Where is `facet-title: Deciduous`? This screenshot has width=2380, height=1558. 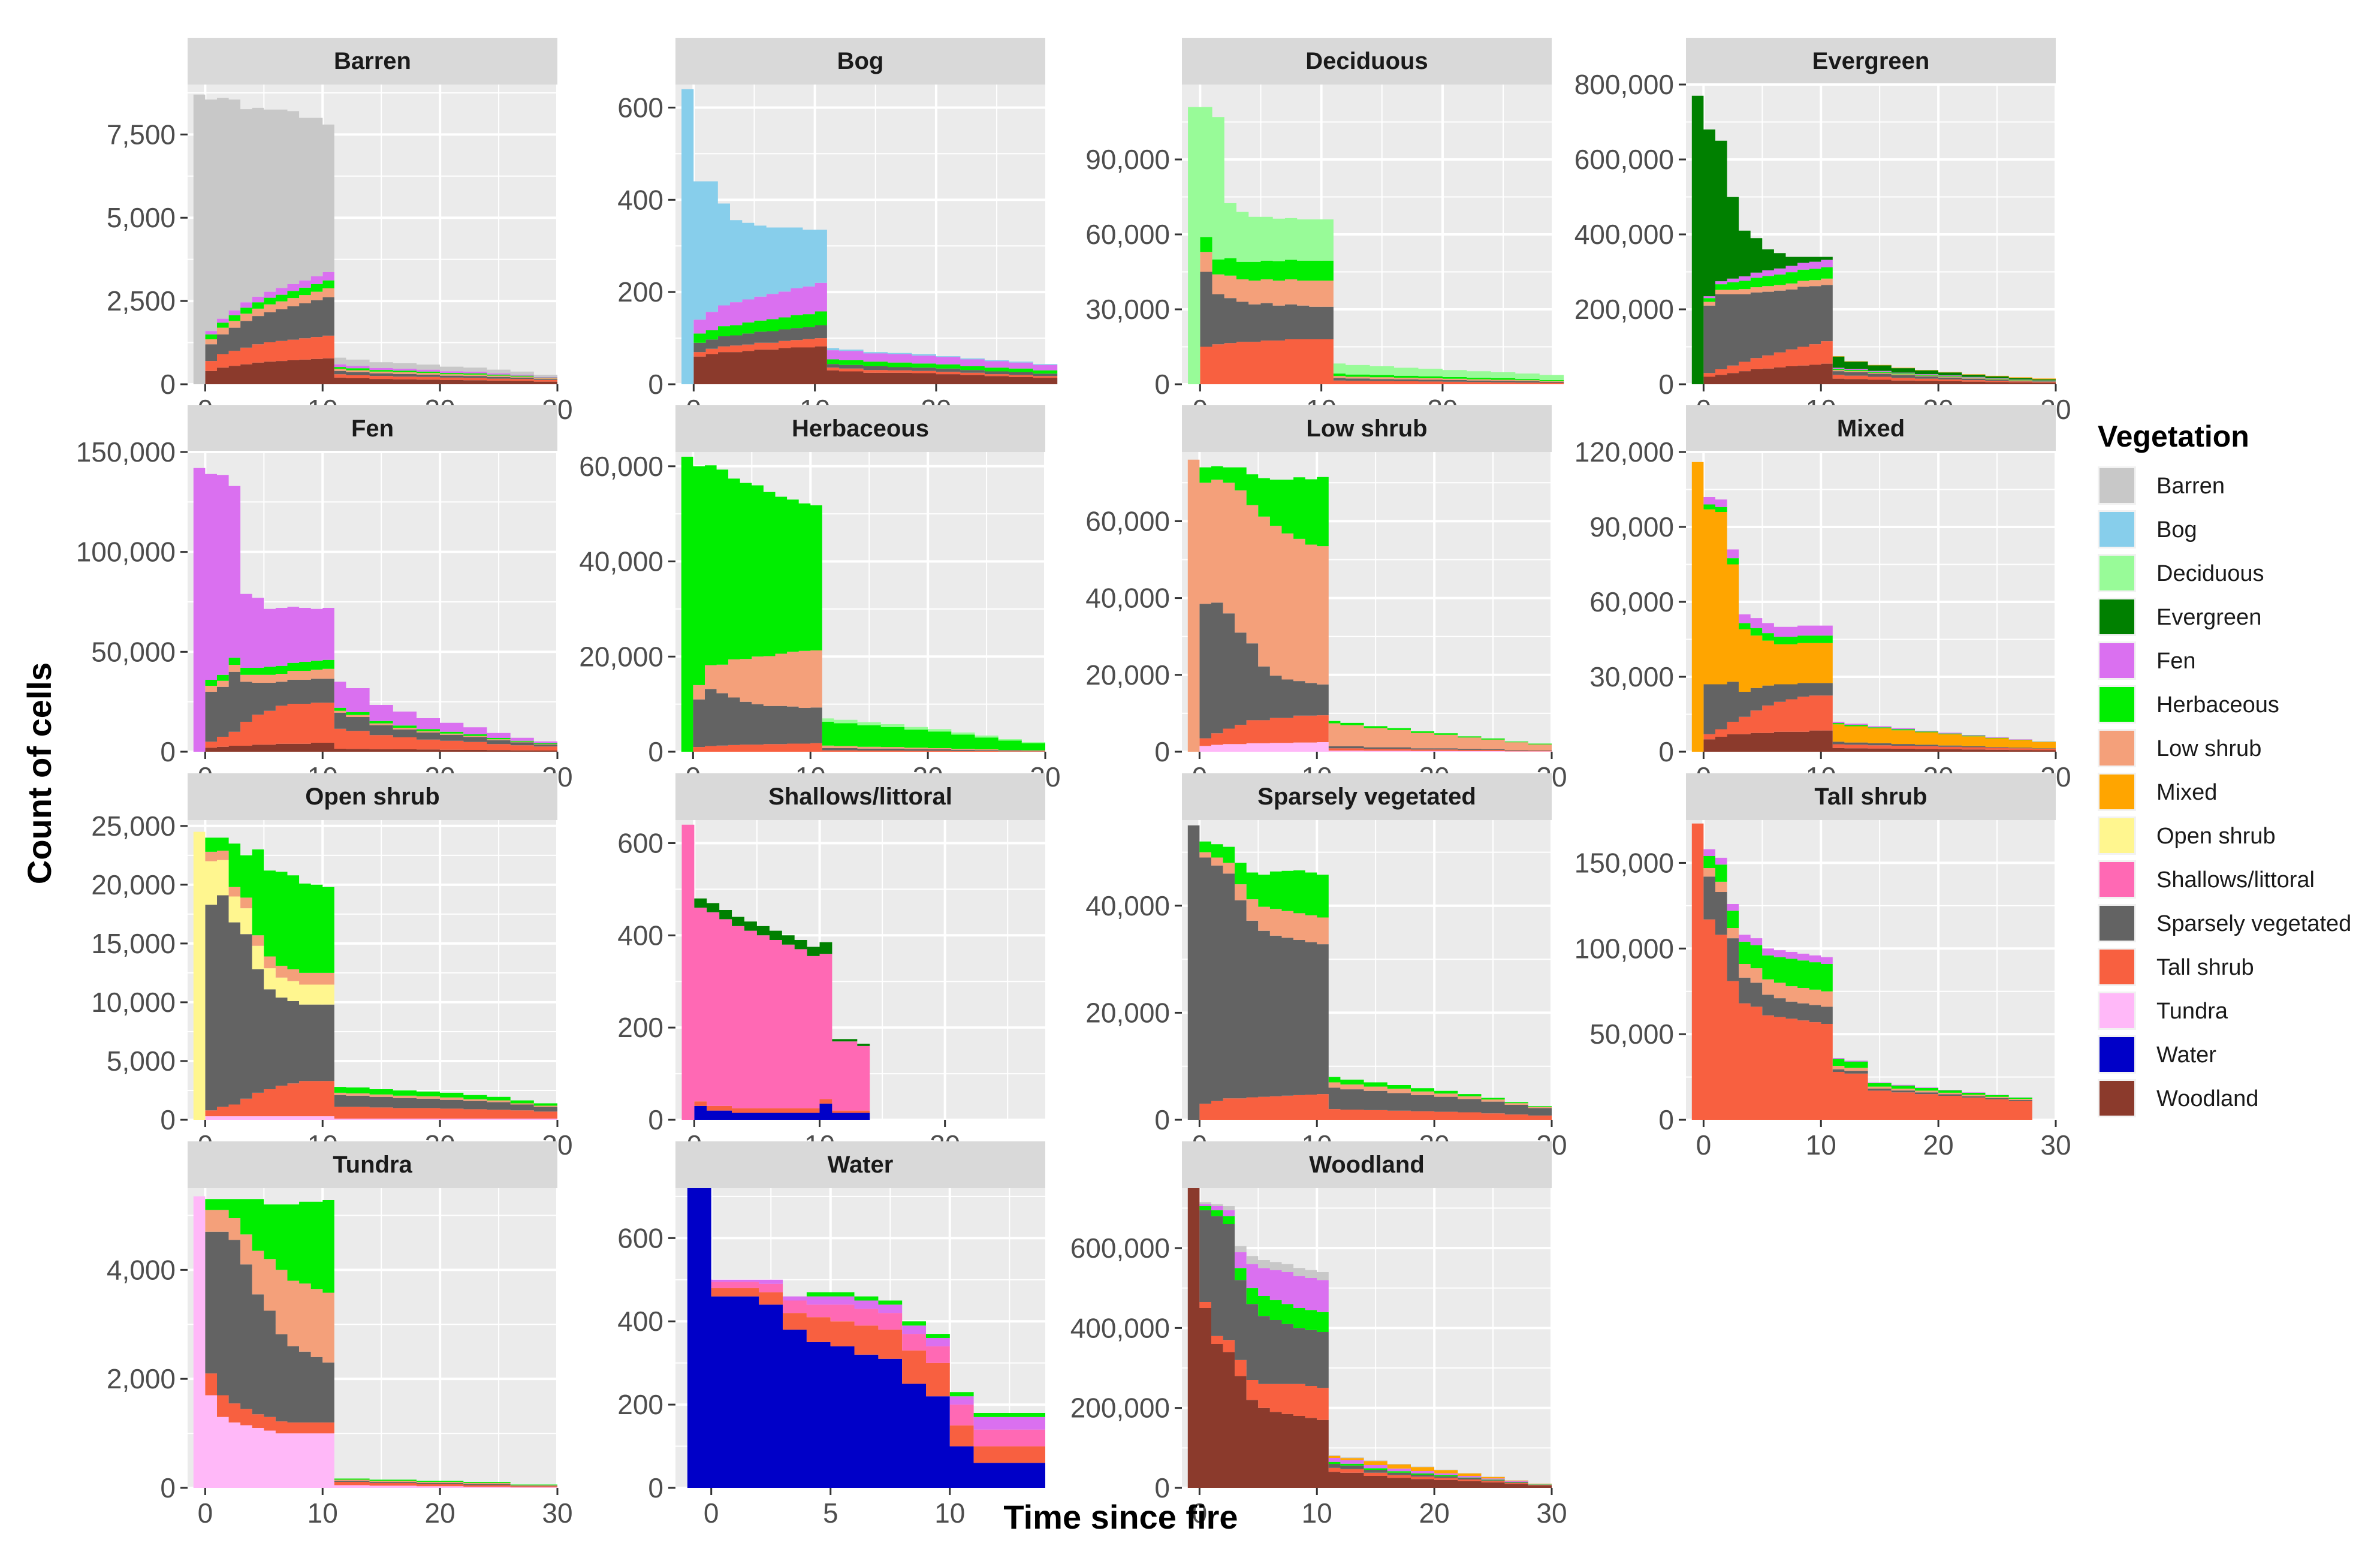 facet-title: Deciduous is located at coordinates (1367, 61).